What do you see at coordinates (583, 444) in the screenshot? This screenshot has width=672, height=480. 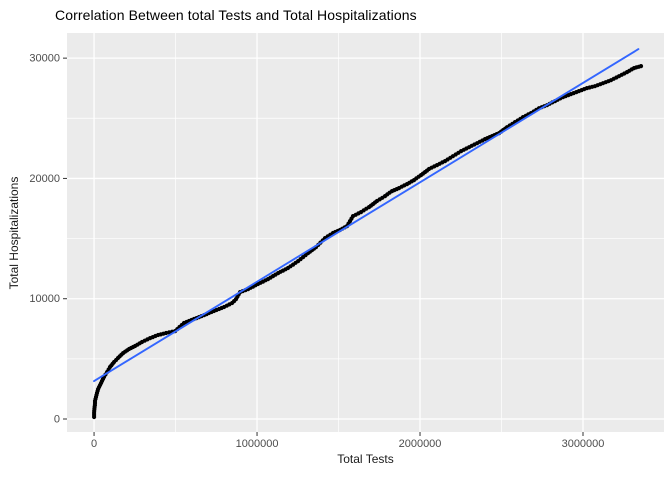 I see `x-tick-label: 3000000` at bounding box center [583, 444].